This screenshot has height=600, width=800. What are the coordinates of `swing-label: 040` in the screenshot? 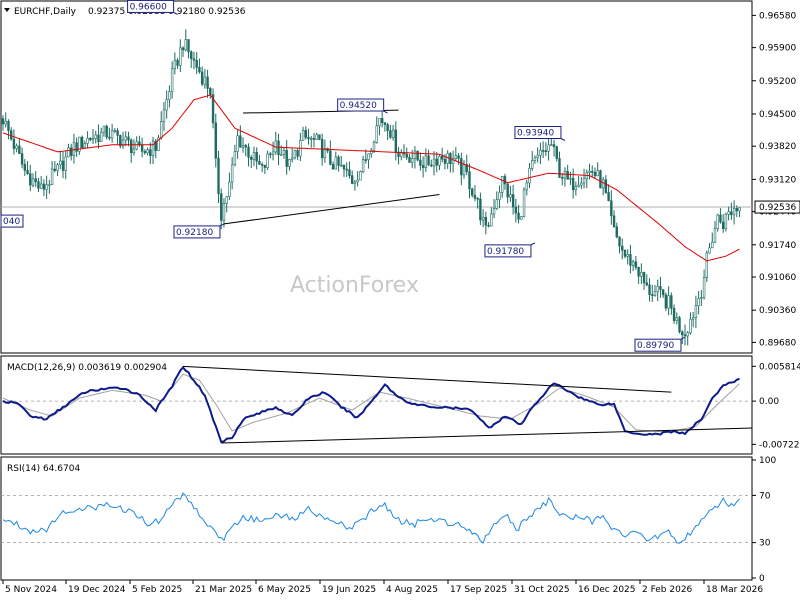 It's located at (12, 221).